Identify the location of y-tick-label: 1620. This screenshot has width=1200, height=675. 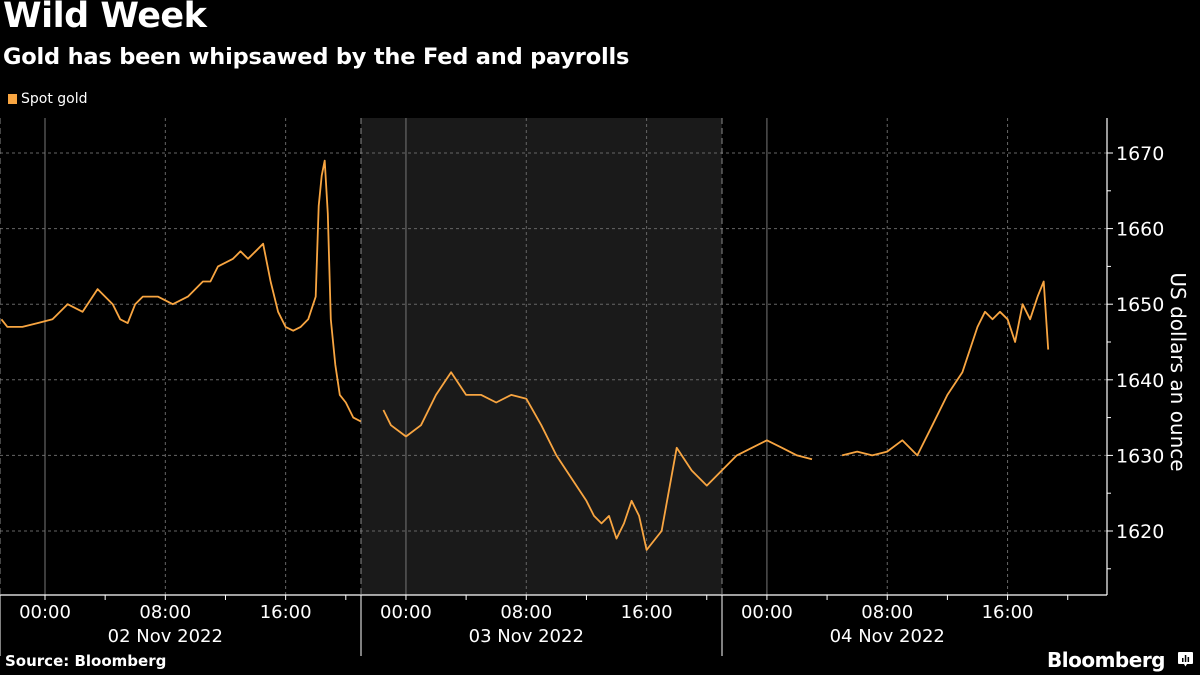
(1140, 532).